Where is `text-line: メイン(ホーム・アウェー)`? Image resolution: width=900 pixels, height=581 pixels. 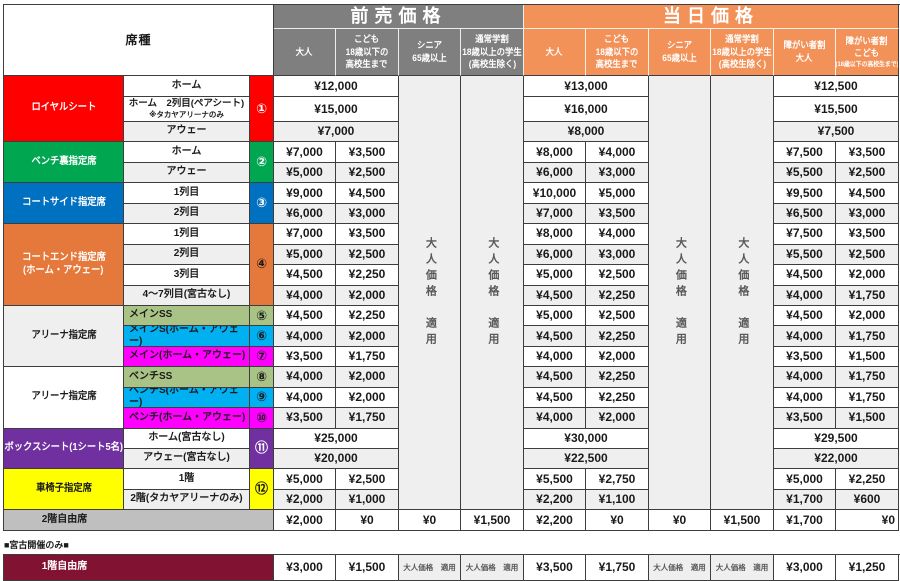
text-line: メイン(ホーム・アウェー) is located at coordinates (187, 356).